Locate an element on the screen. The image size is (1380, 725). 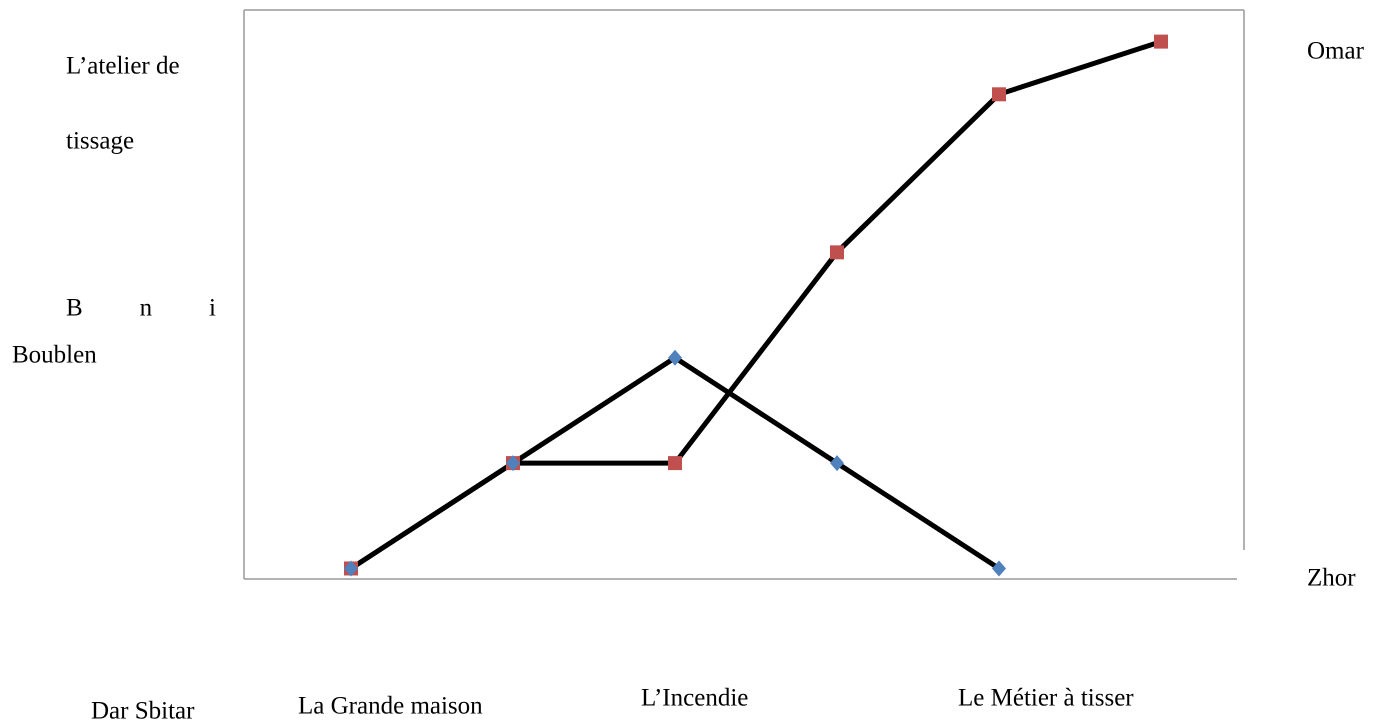
annotation: La Grande maison is located at coordinates (390, 706).